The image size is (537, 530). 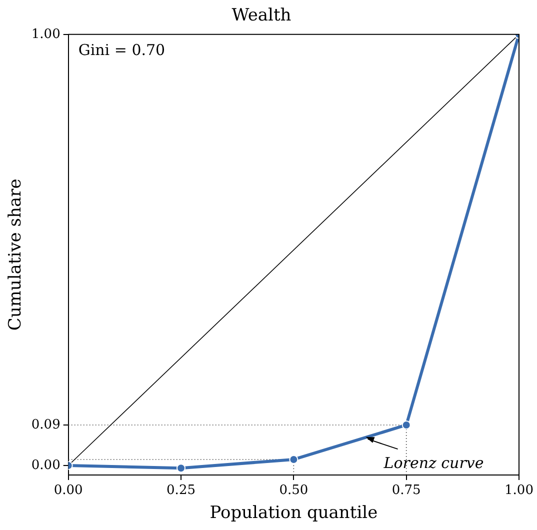 I want to click on annotation: Lorenz curve, so click(x=433, y=463).